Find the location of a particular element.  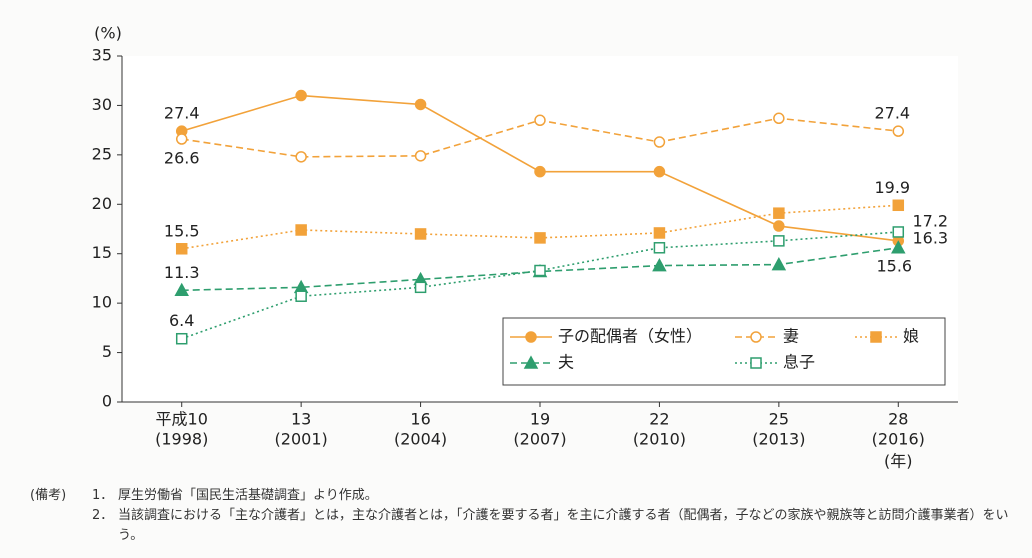

y-tick-label: 5 is located at coordinates (107, 351).